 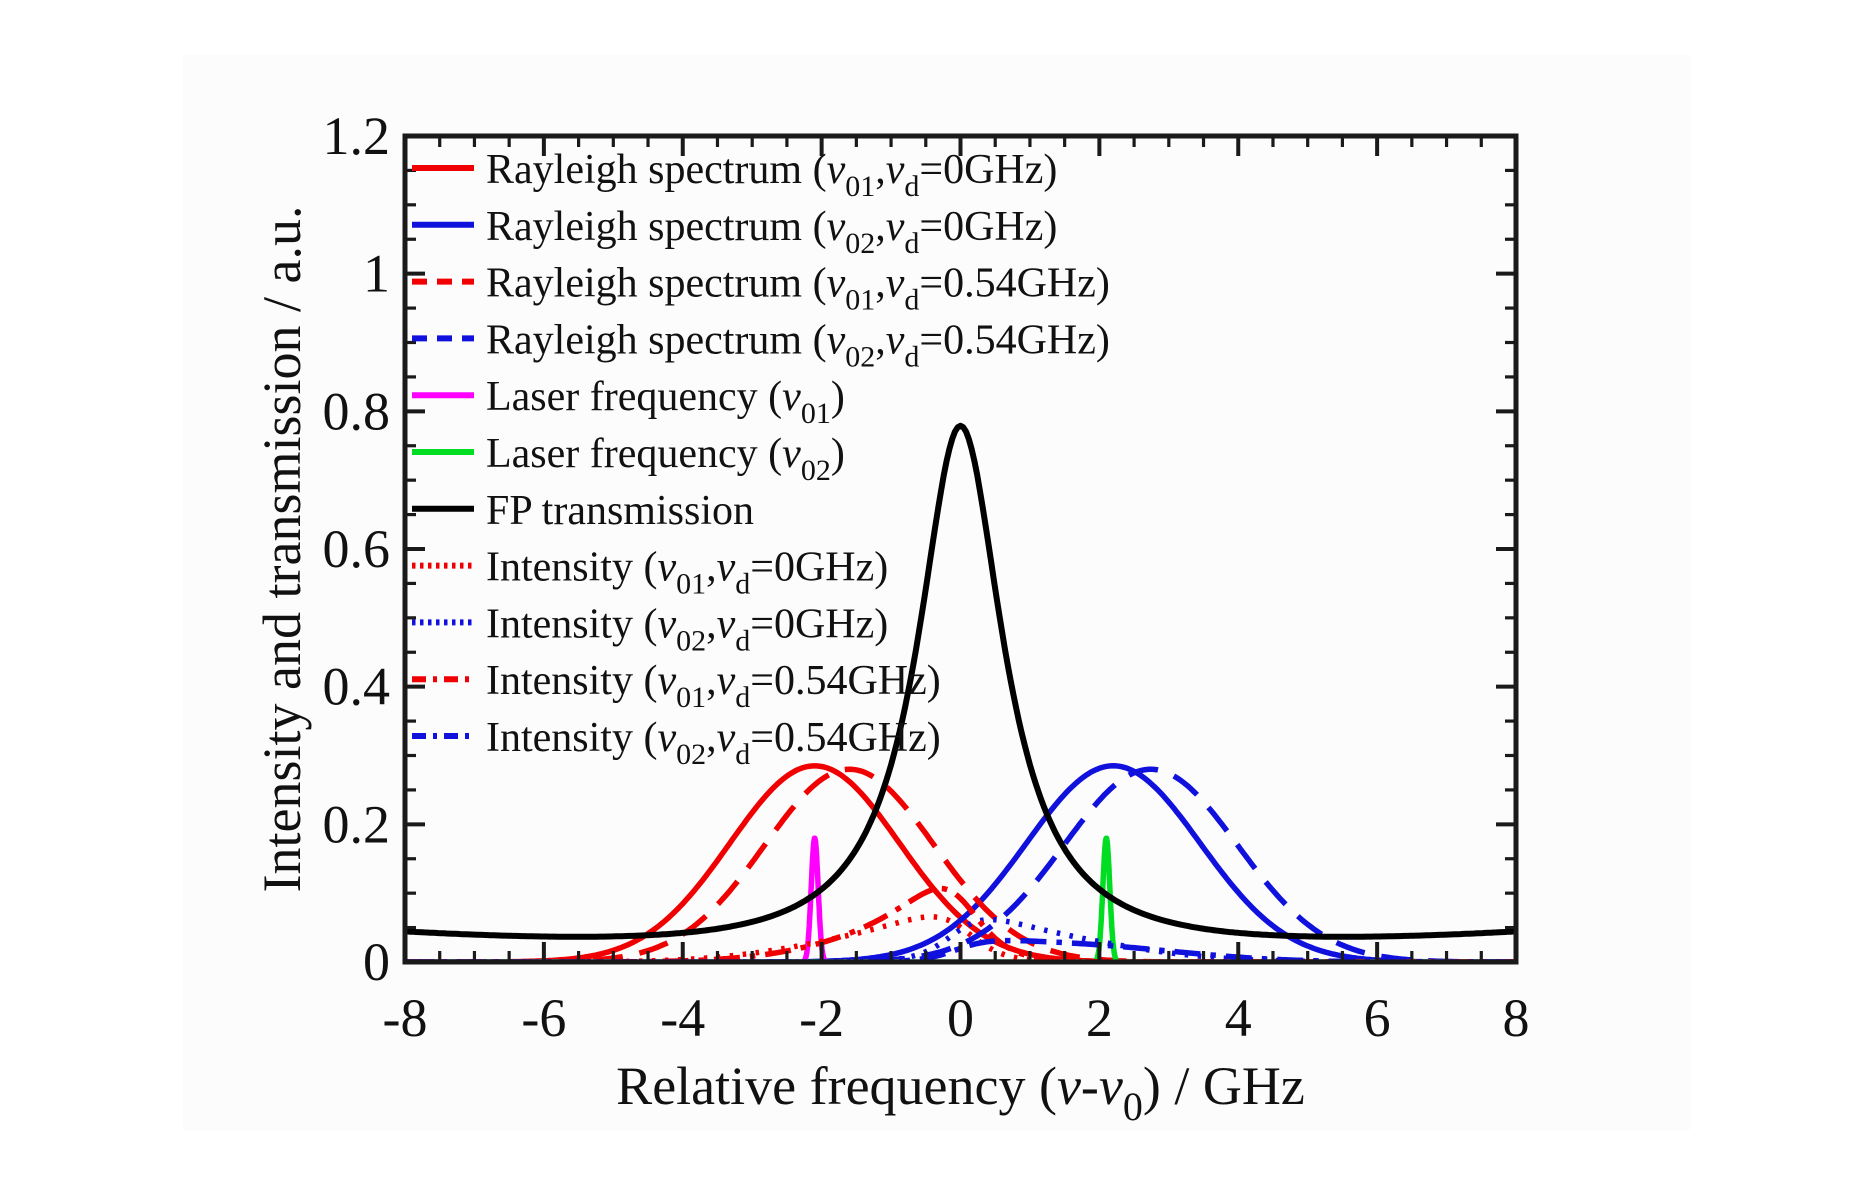 What do you see at coordinates (357, 824) in the screenshot?
I see `y-tick-label: 0.2` at bounding box center [357, 824].